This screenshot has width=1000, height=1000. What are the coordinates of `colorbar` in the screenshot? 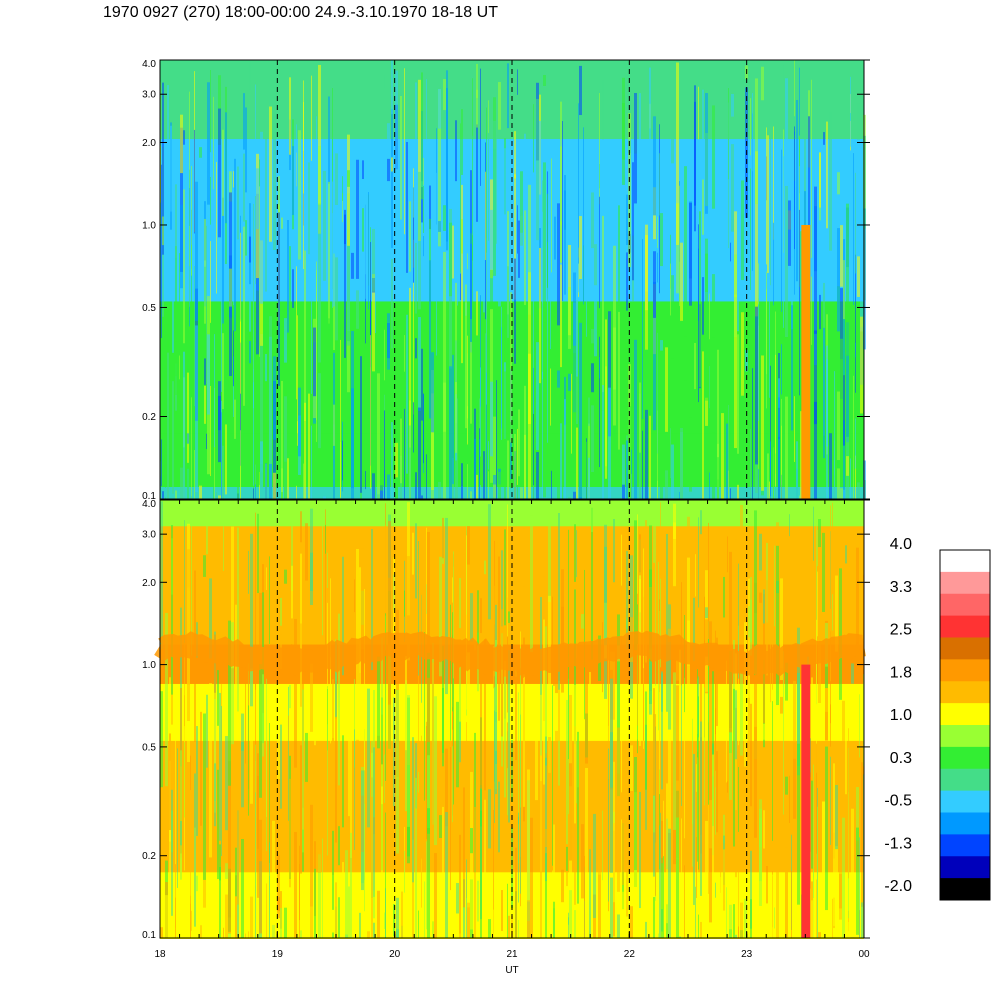 It's located at (965, 725).